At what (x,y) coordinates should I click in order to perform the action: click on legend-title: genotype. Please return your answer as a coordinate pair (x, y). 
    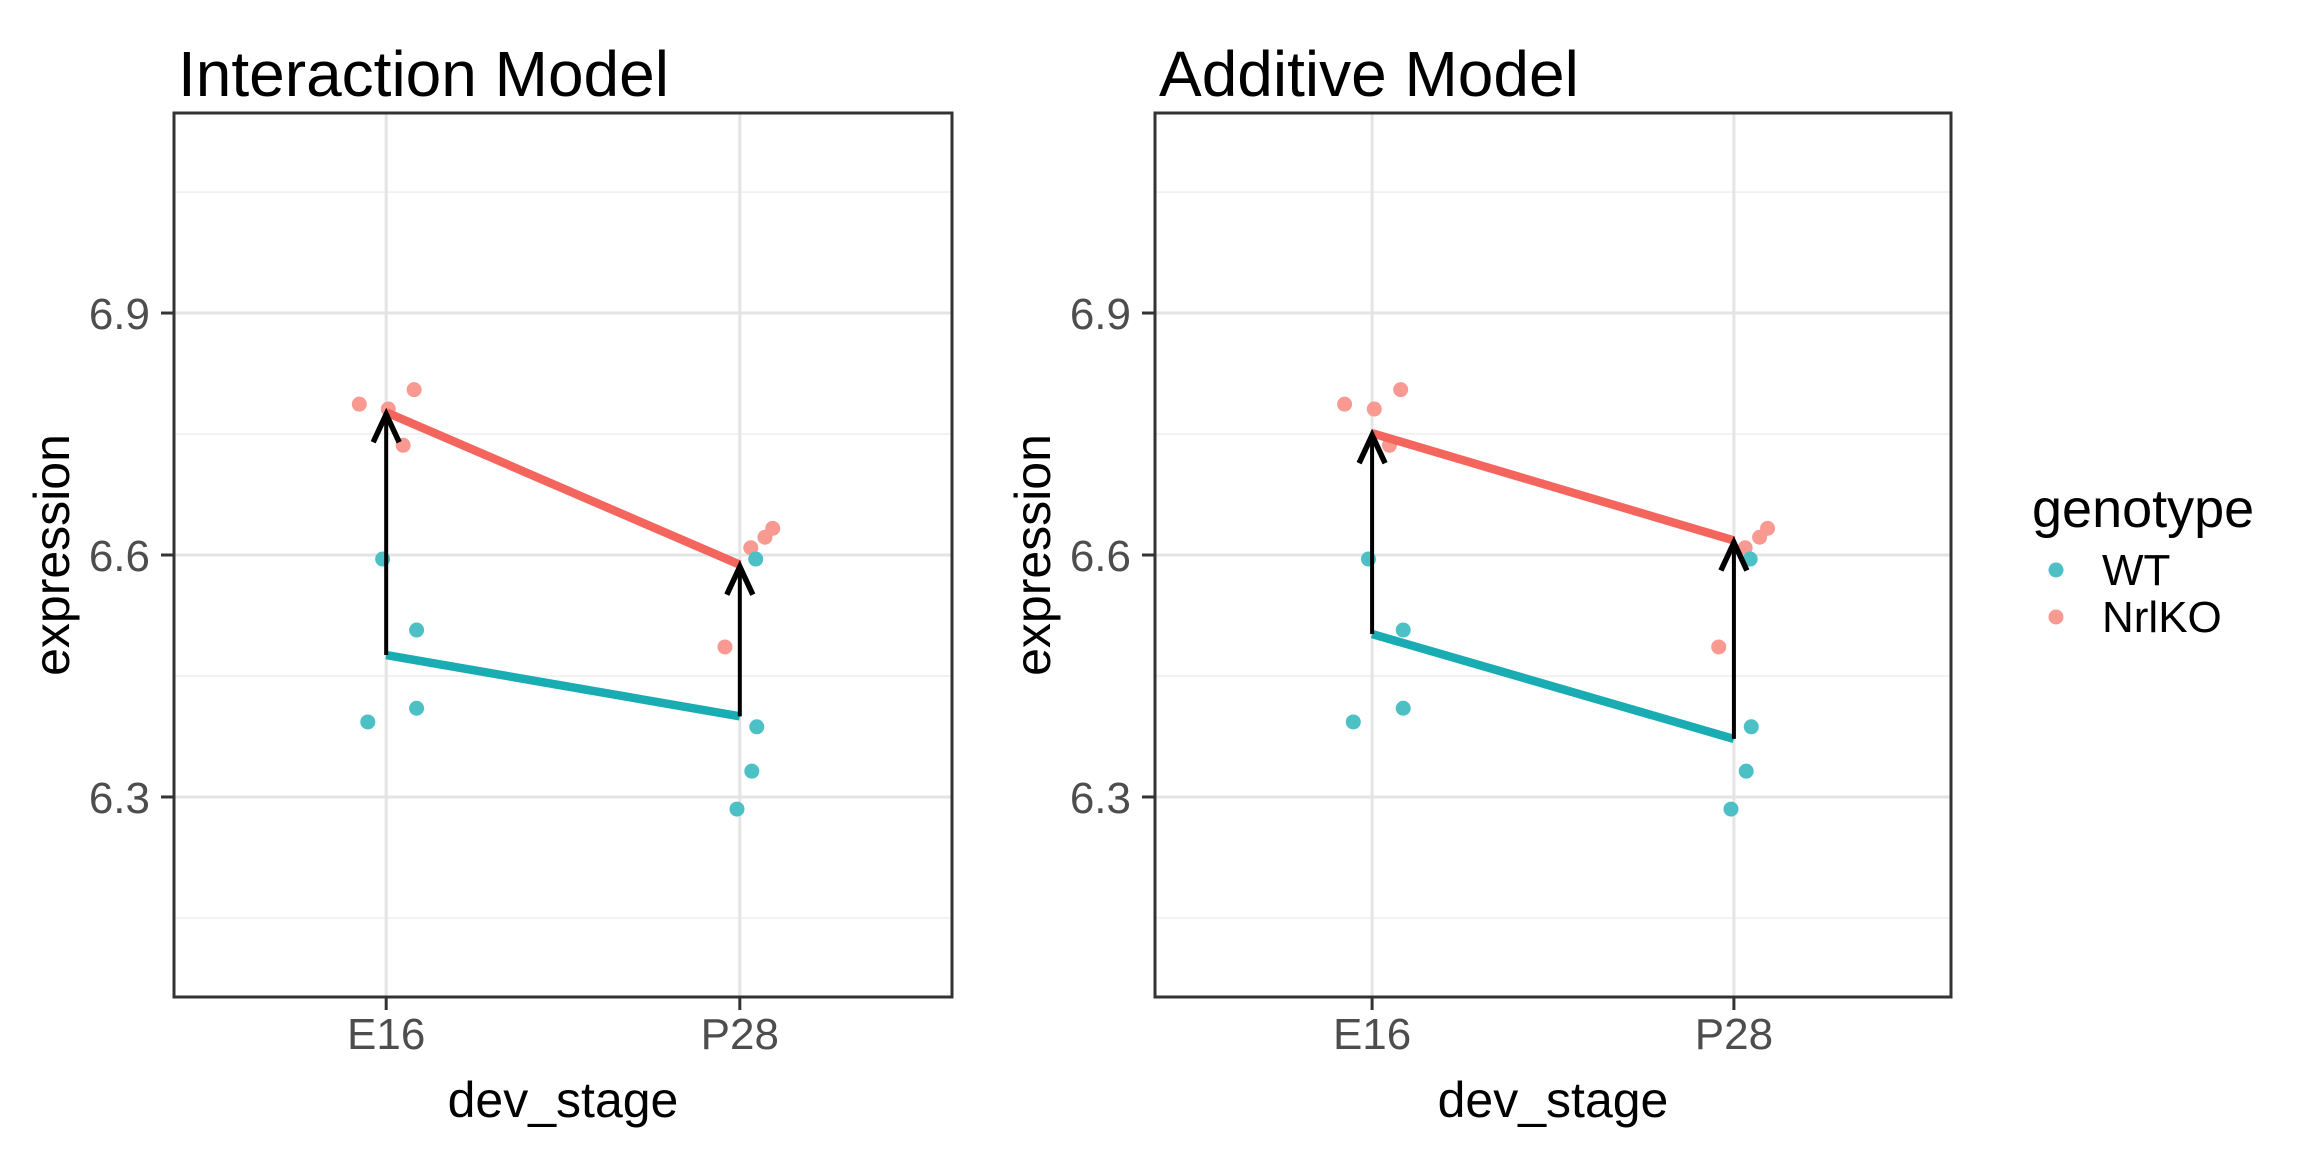
    Looking at the image, I should click on (2143, 509).